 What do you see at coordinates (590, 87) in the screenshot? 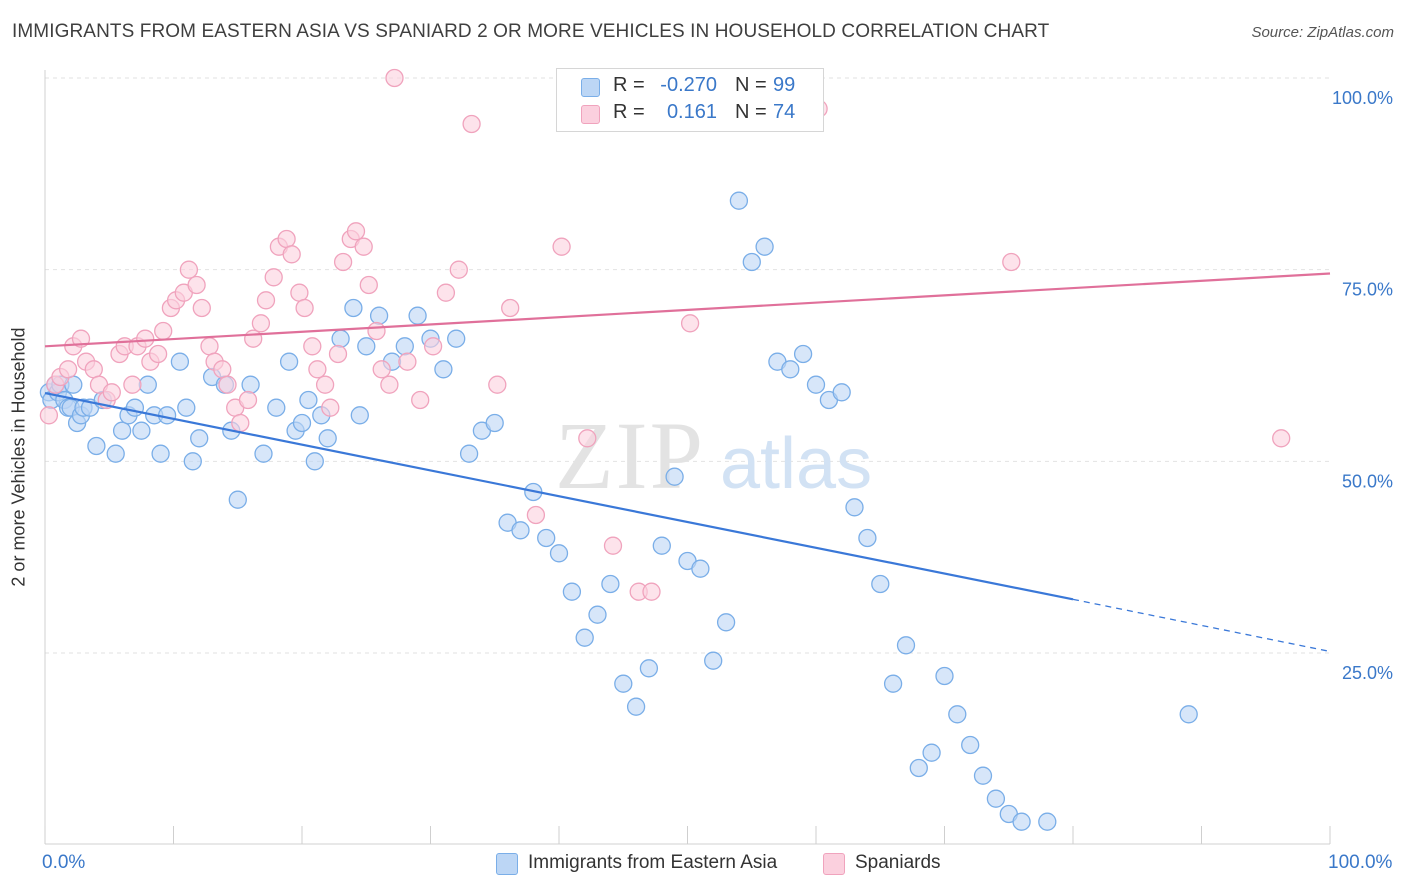
I see `legend-swatch-eastern-asia` at bounding box center [590, 87].